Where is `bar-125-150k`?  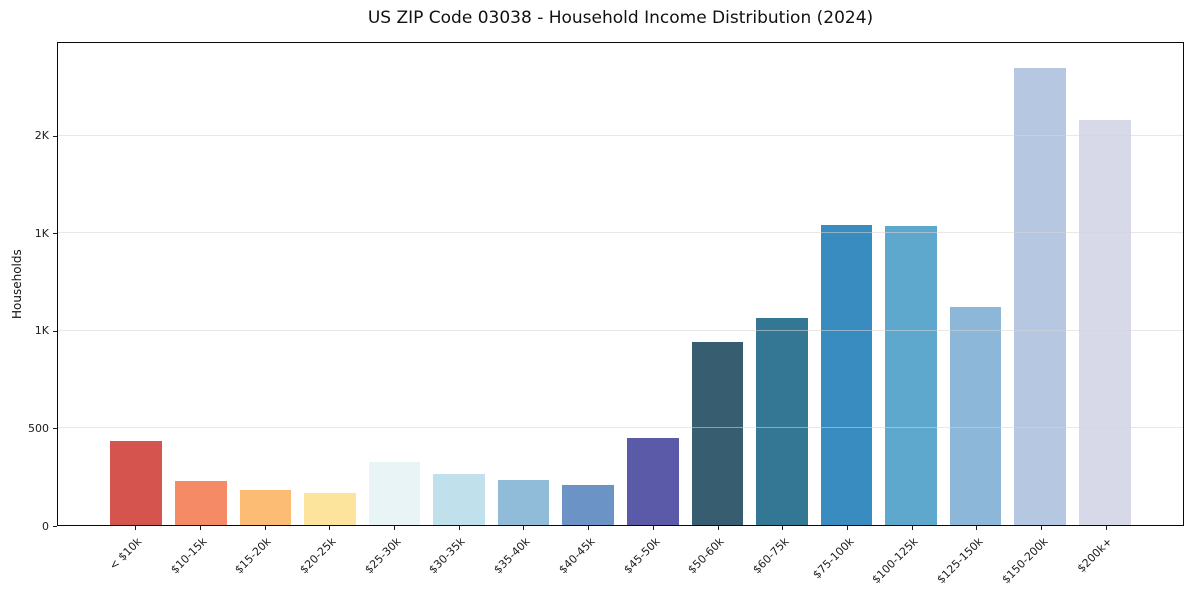 bar-125-150k is located at coordinates (975, 415).